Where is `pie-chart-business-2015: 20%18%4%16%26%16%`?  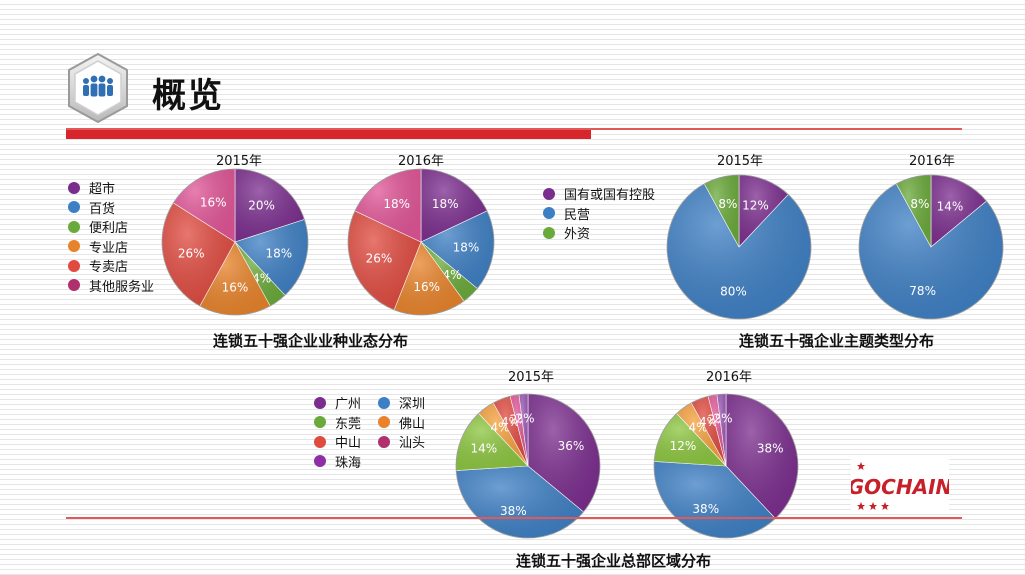 pie-chart-business-2015: 20%18%4%16%26%16% is located at coordinates (235, 242).